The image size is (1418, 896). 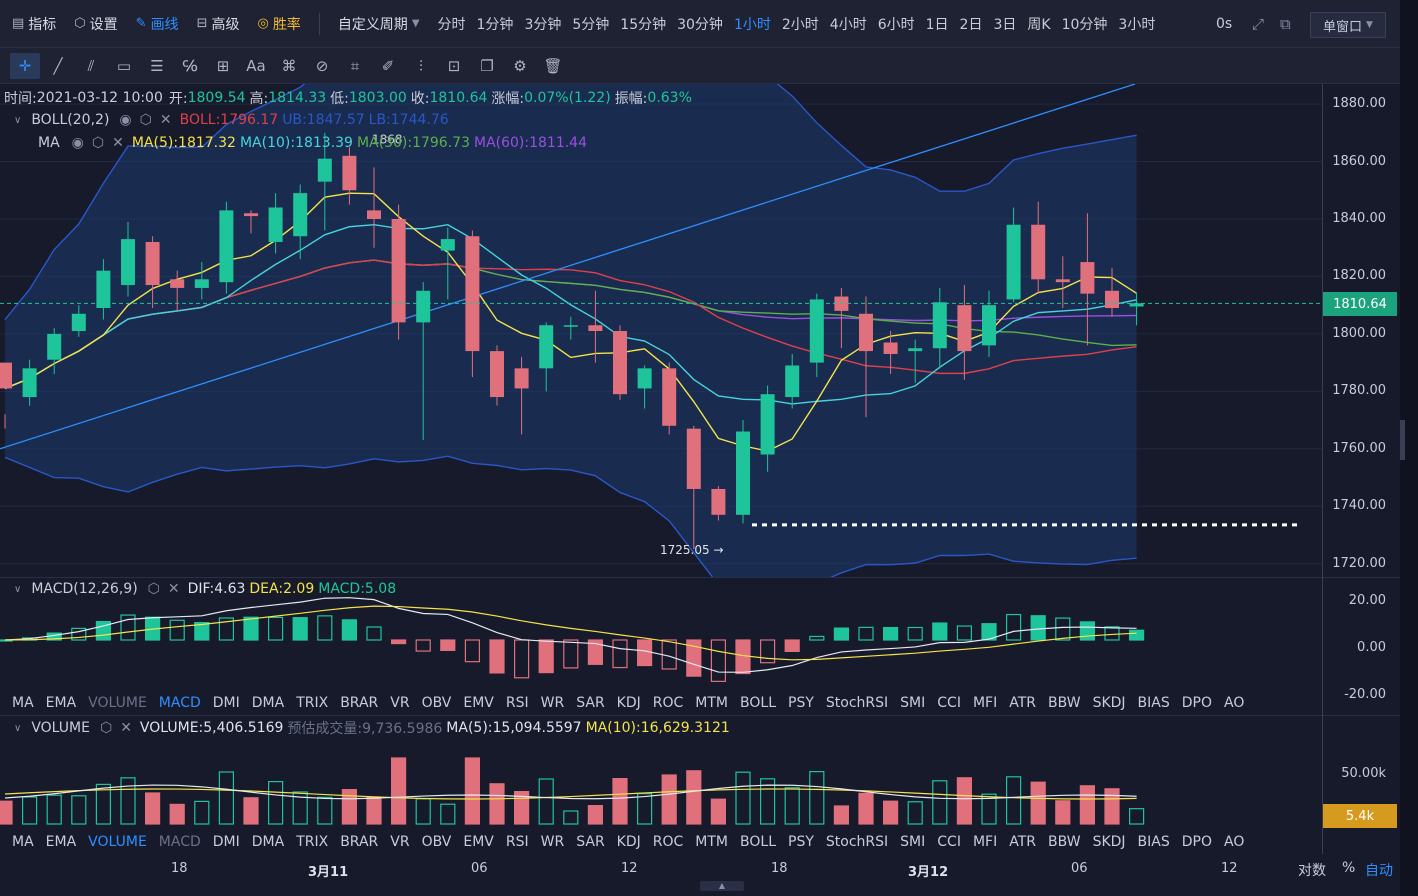 What do you see at coordinates (96, 24) in the screenshot?
I see `settings-button: ⬡ 设置` at bounding box center [96, 24].